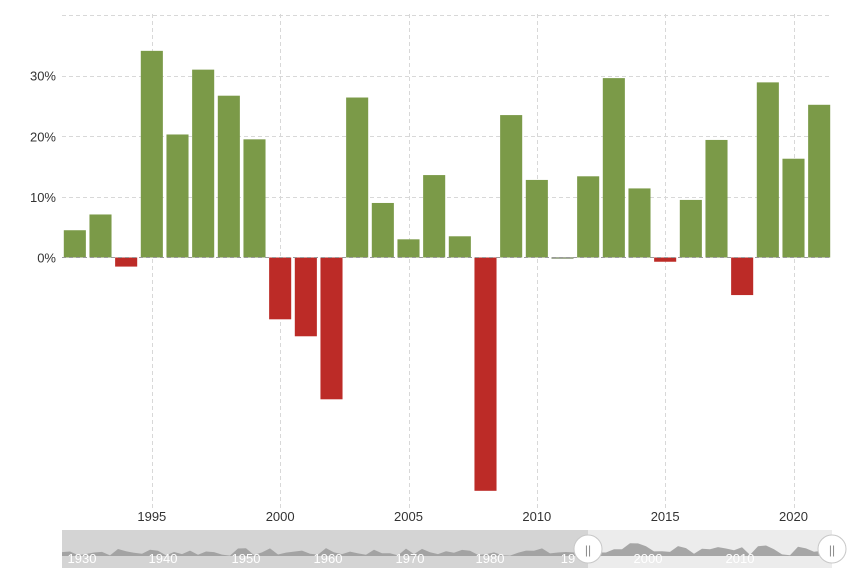 This screenshot has width=855, height=581. Describe the element at coordinates (163, 558) in the screenshot. I see `navigator-label: 1940` at that location.